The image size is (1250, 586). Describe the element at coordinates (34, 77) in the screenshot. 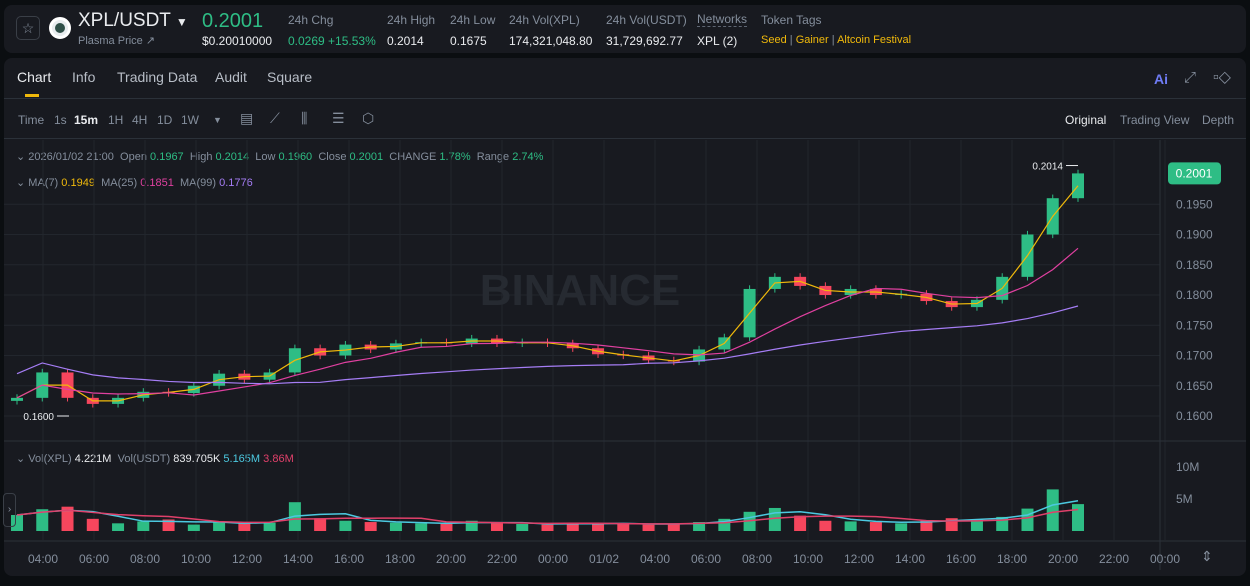

I see `tab-chart: Chart` at that location.